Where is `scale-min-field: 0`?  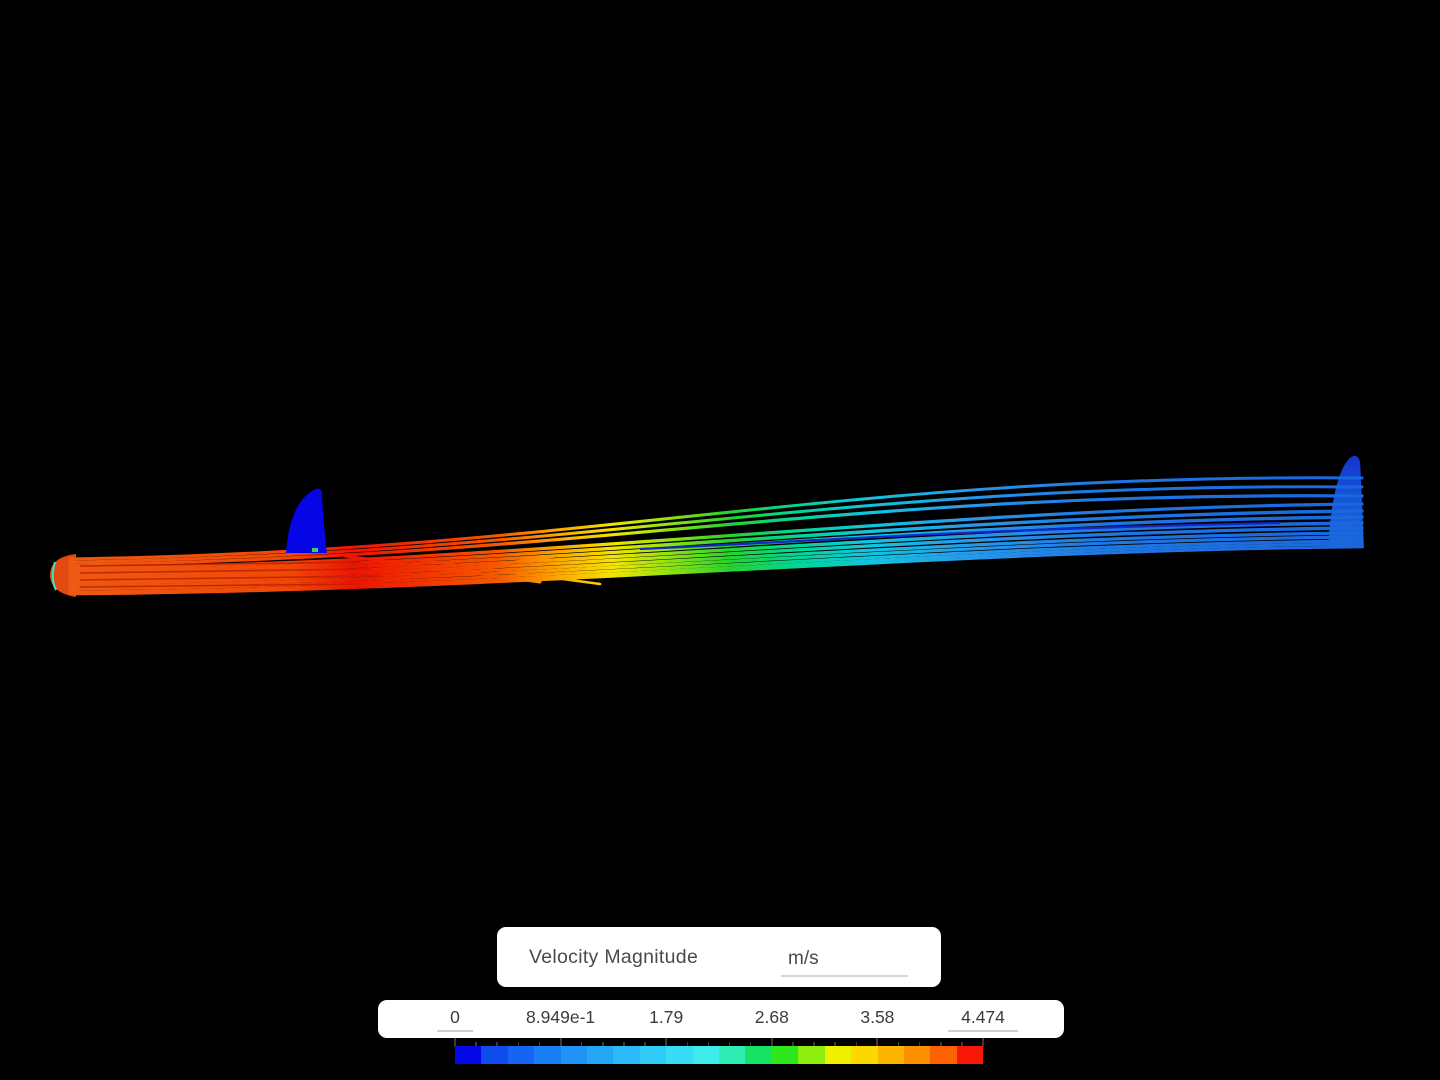 scale-min-field: 0 is located at coordinates (455, 1019).